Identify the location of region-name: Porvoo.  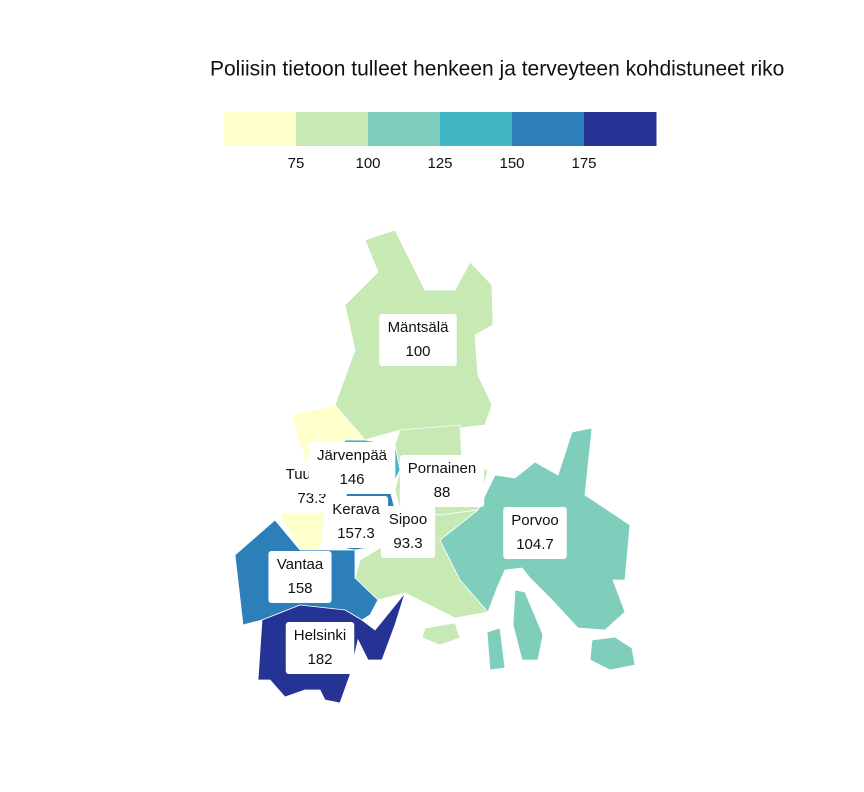
(535, 520).